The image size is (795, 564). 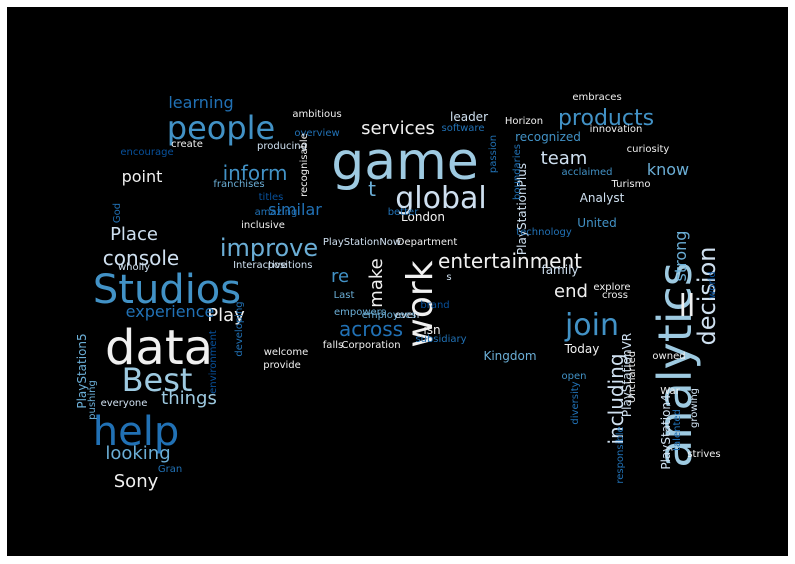 I want to click on word-play: Play, so click(x=226, y=315).